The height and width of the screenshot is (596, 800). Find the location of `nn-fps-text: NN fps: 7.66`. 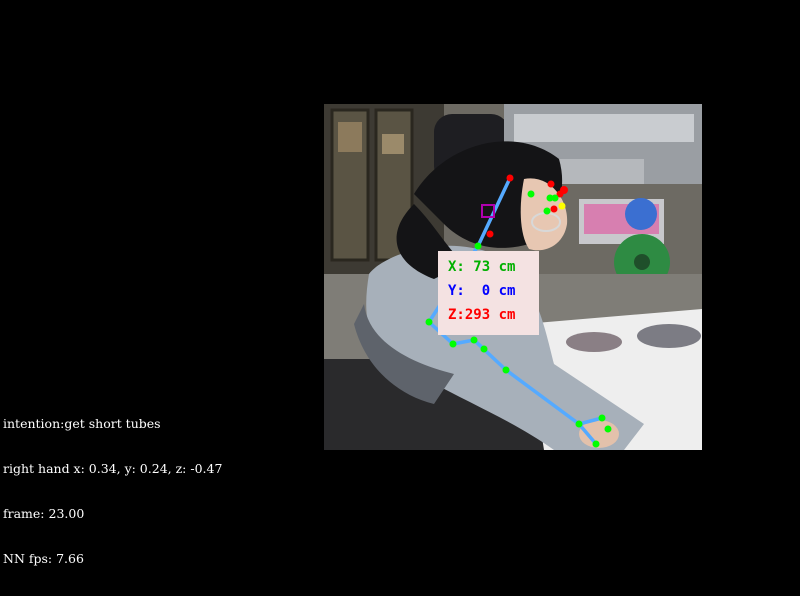

nn-fps-text: NN fps: 7.66 is located at coordinates (43, 558).